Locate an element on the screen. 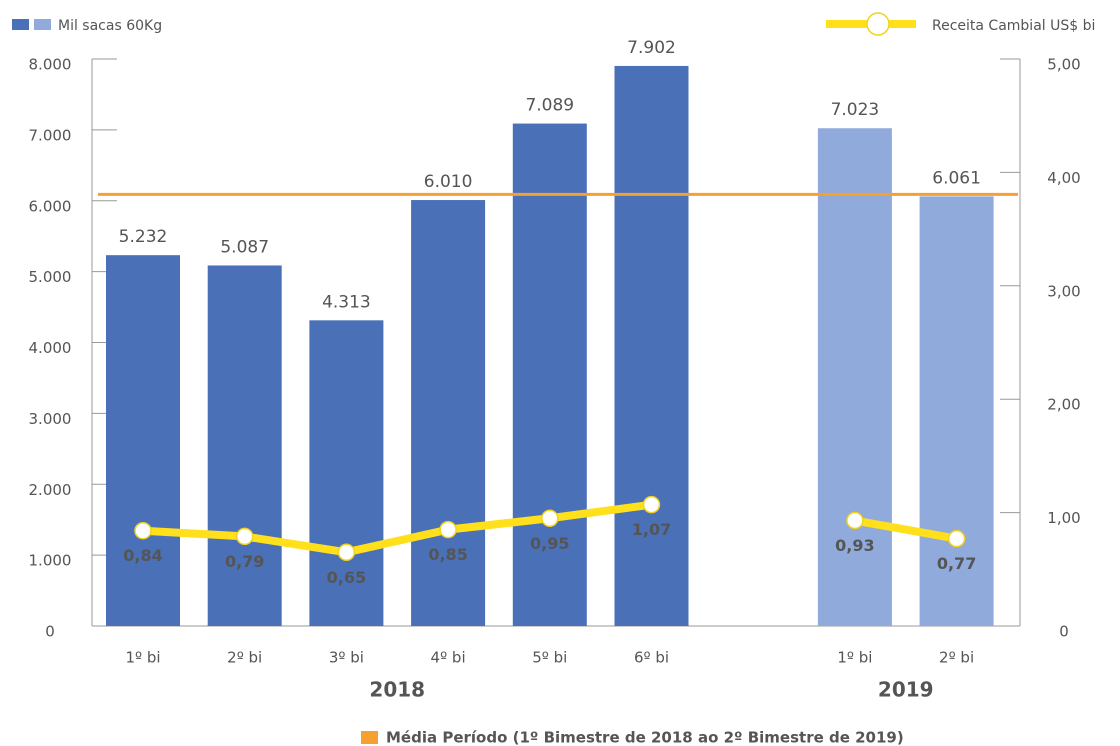 The height and width of the screenshot is (746, 1120). legend-label: Receita Cambial US$ bi is located at coordinates (1013, 26).